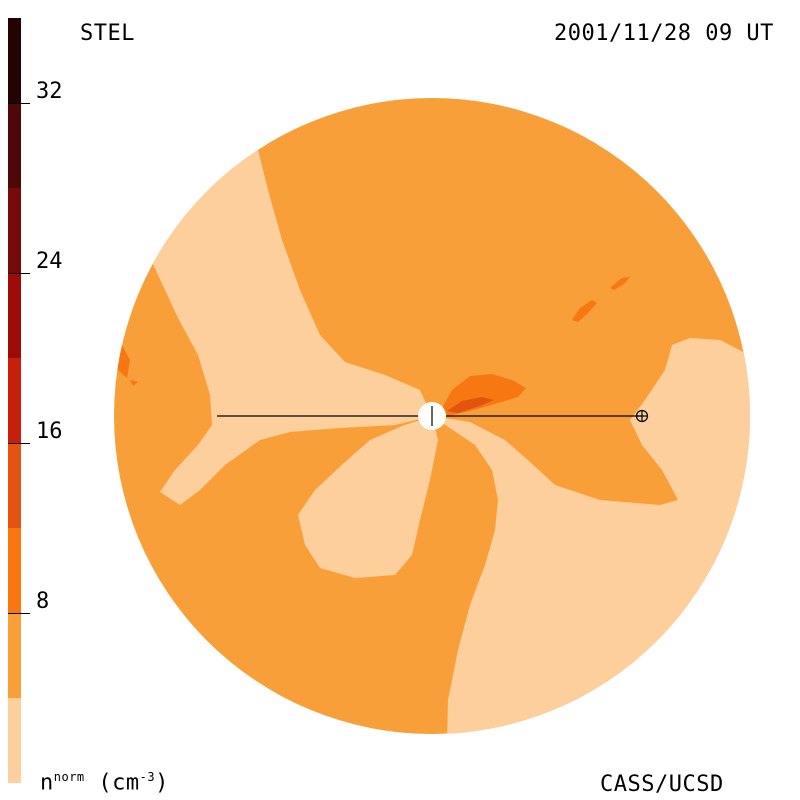  I want to click on mid-density-dot-left, so click(134, 383).